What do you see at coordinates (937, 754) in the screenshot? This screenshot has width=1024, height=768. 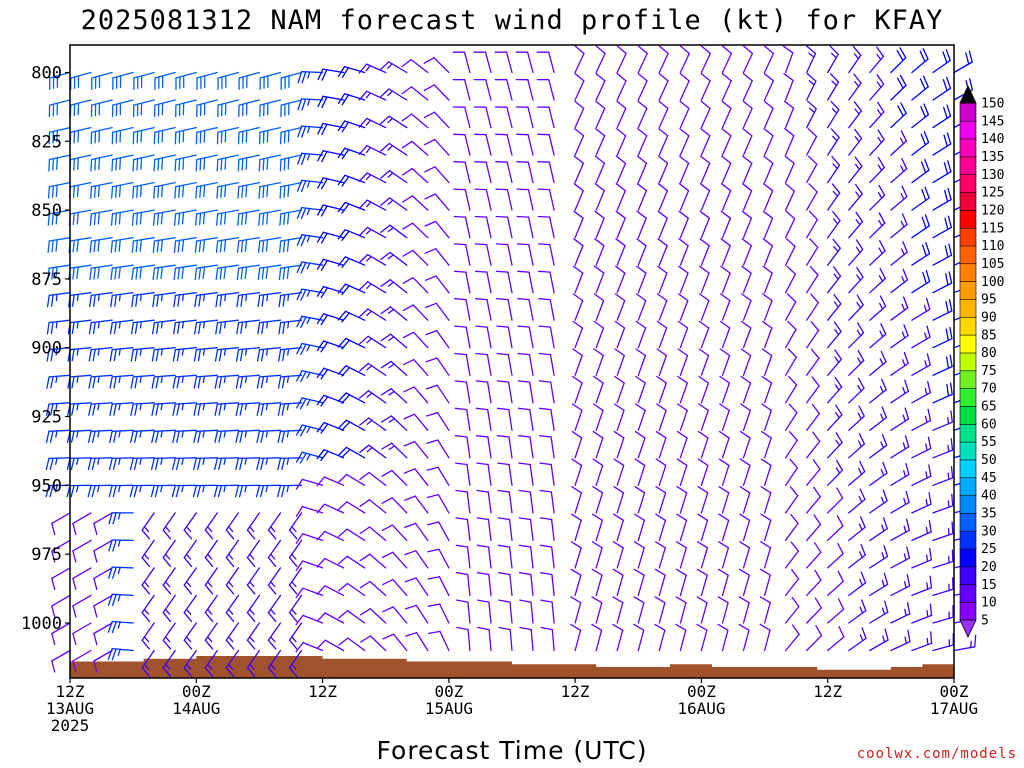 I see `credit-text: coolwx.com/models` at bounding box center [937, 754].